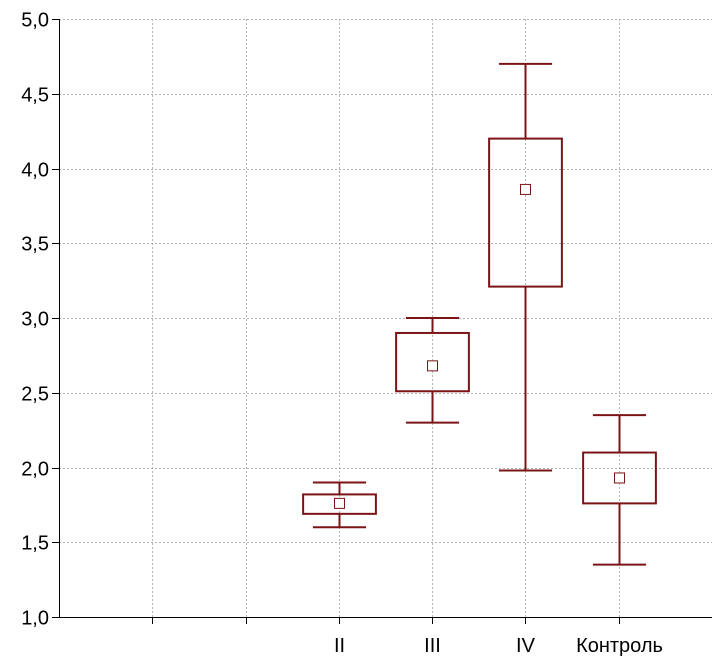 The image size is (712, 660). Describe the element at coordinates (35, 171) in the screenshot. I see `y-tick-label: 4,0` at that location.